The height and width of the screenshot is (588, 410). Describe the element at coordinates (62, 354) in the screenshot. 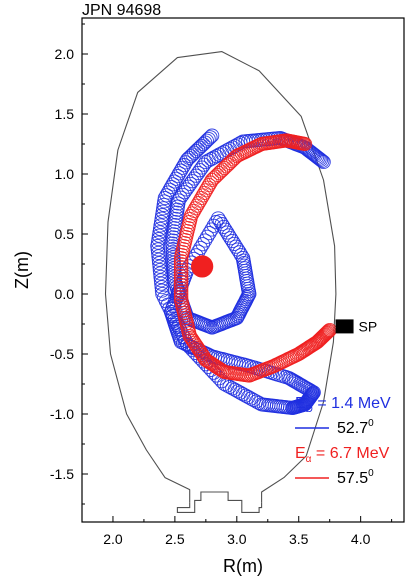

I see `y-tick-label: -0.5` at that location.